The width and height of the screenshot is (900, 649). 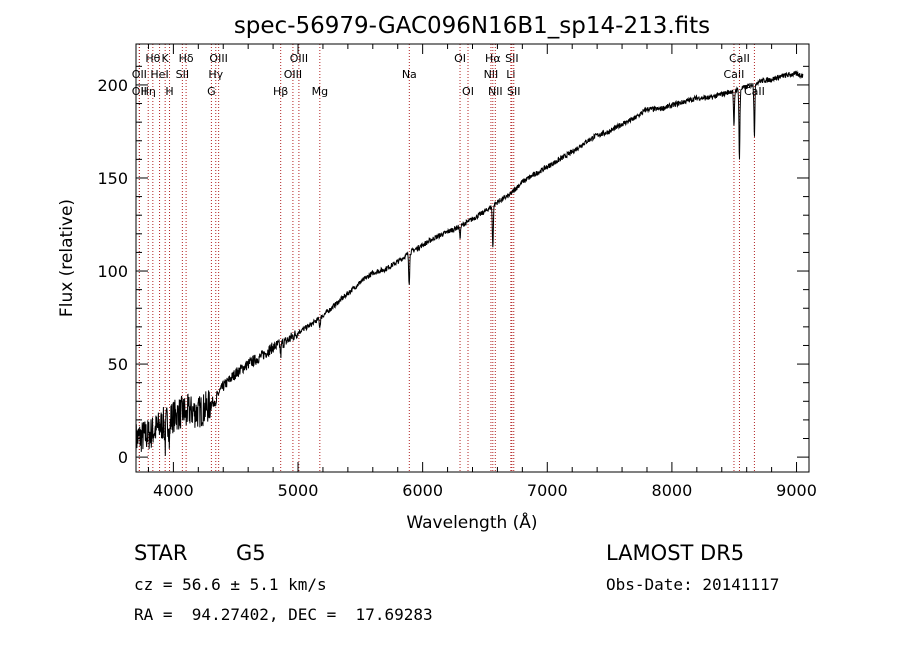 What do you see at coordinates (422, 490) in the screenshot?
I see `x-tick-label: 6000` at bounding box center [422, 490].